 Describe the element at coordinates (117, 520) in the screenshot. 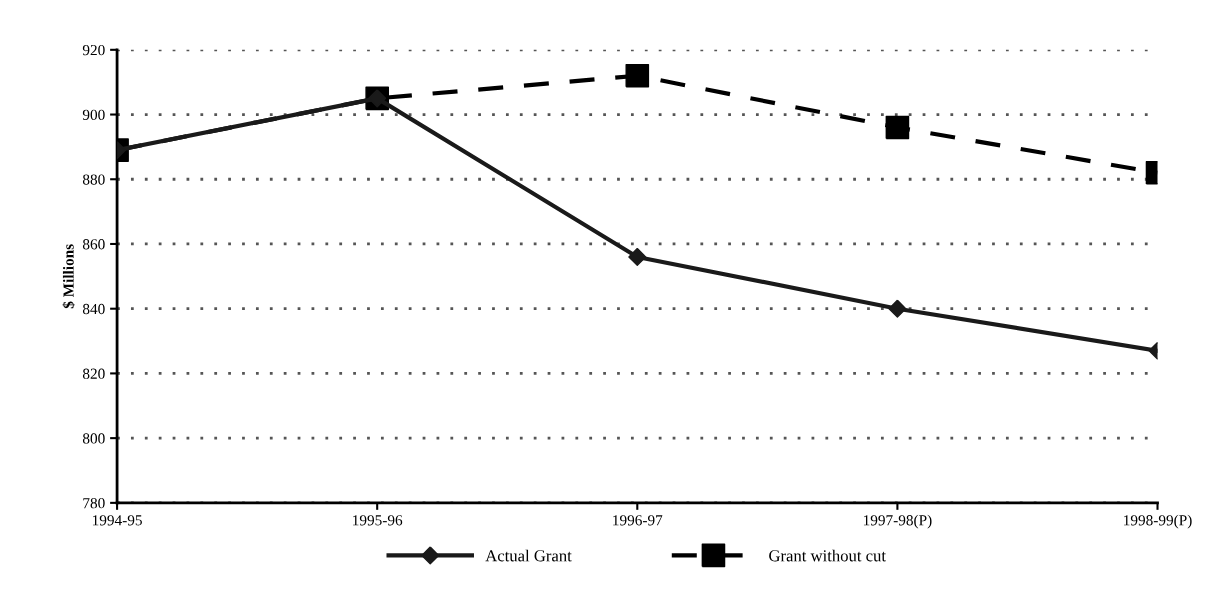

I see `x-tick-label: 1994-95` at that location.